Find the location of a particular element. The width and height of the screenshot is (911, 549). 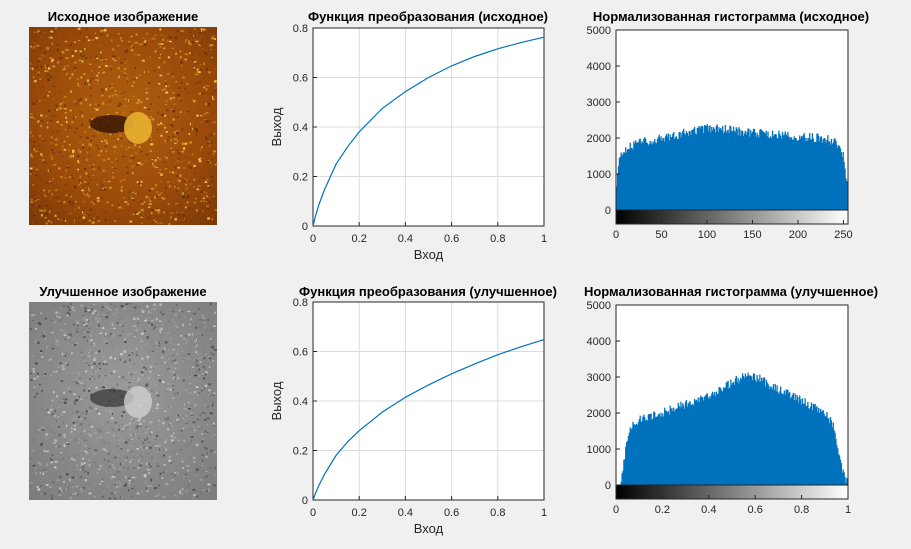

y-tick-label: 0.2 is located at coordinates (300, 178).